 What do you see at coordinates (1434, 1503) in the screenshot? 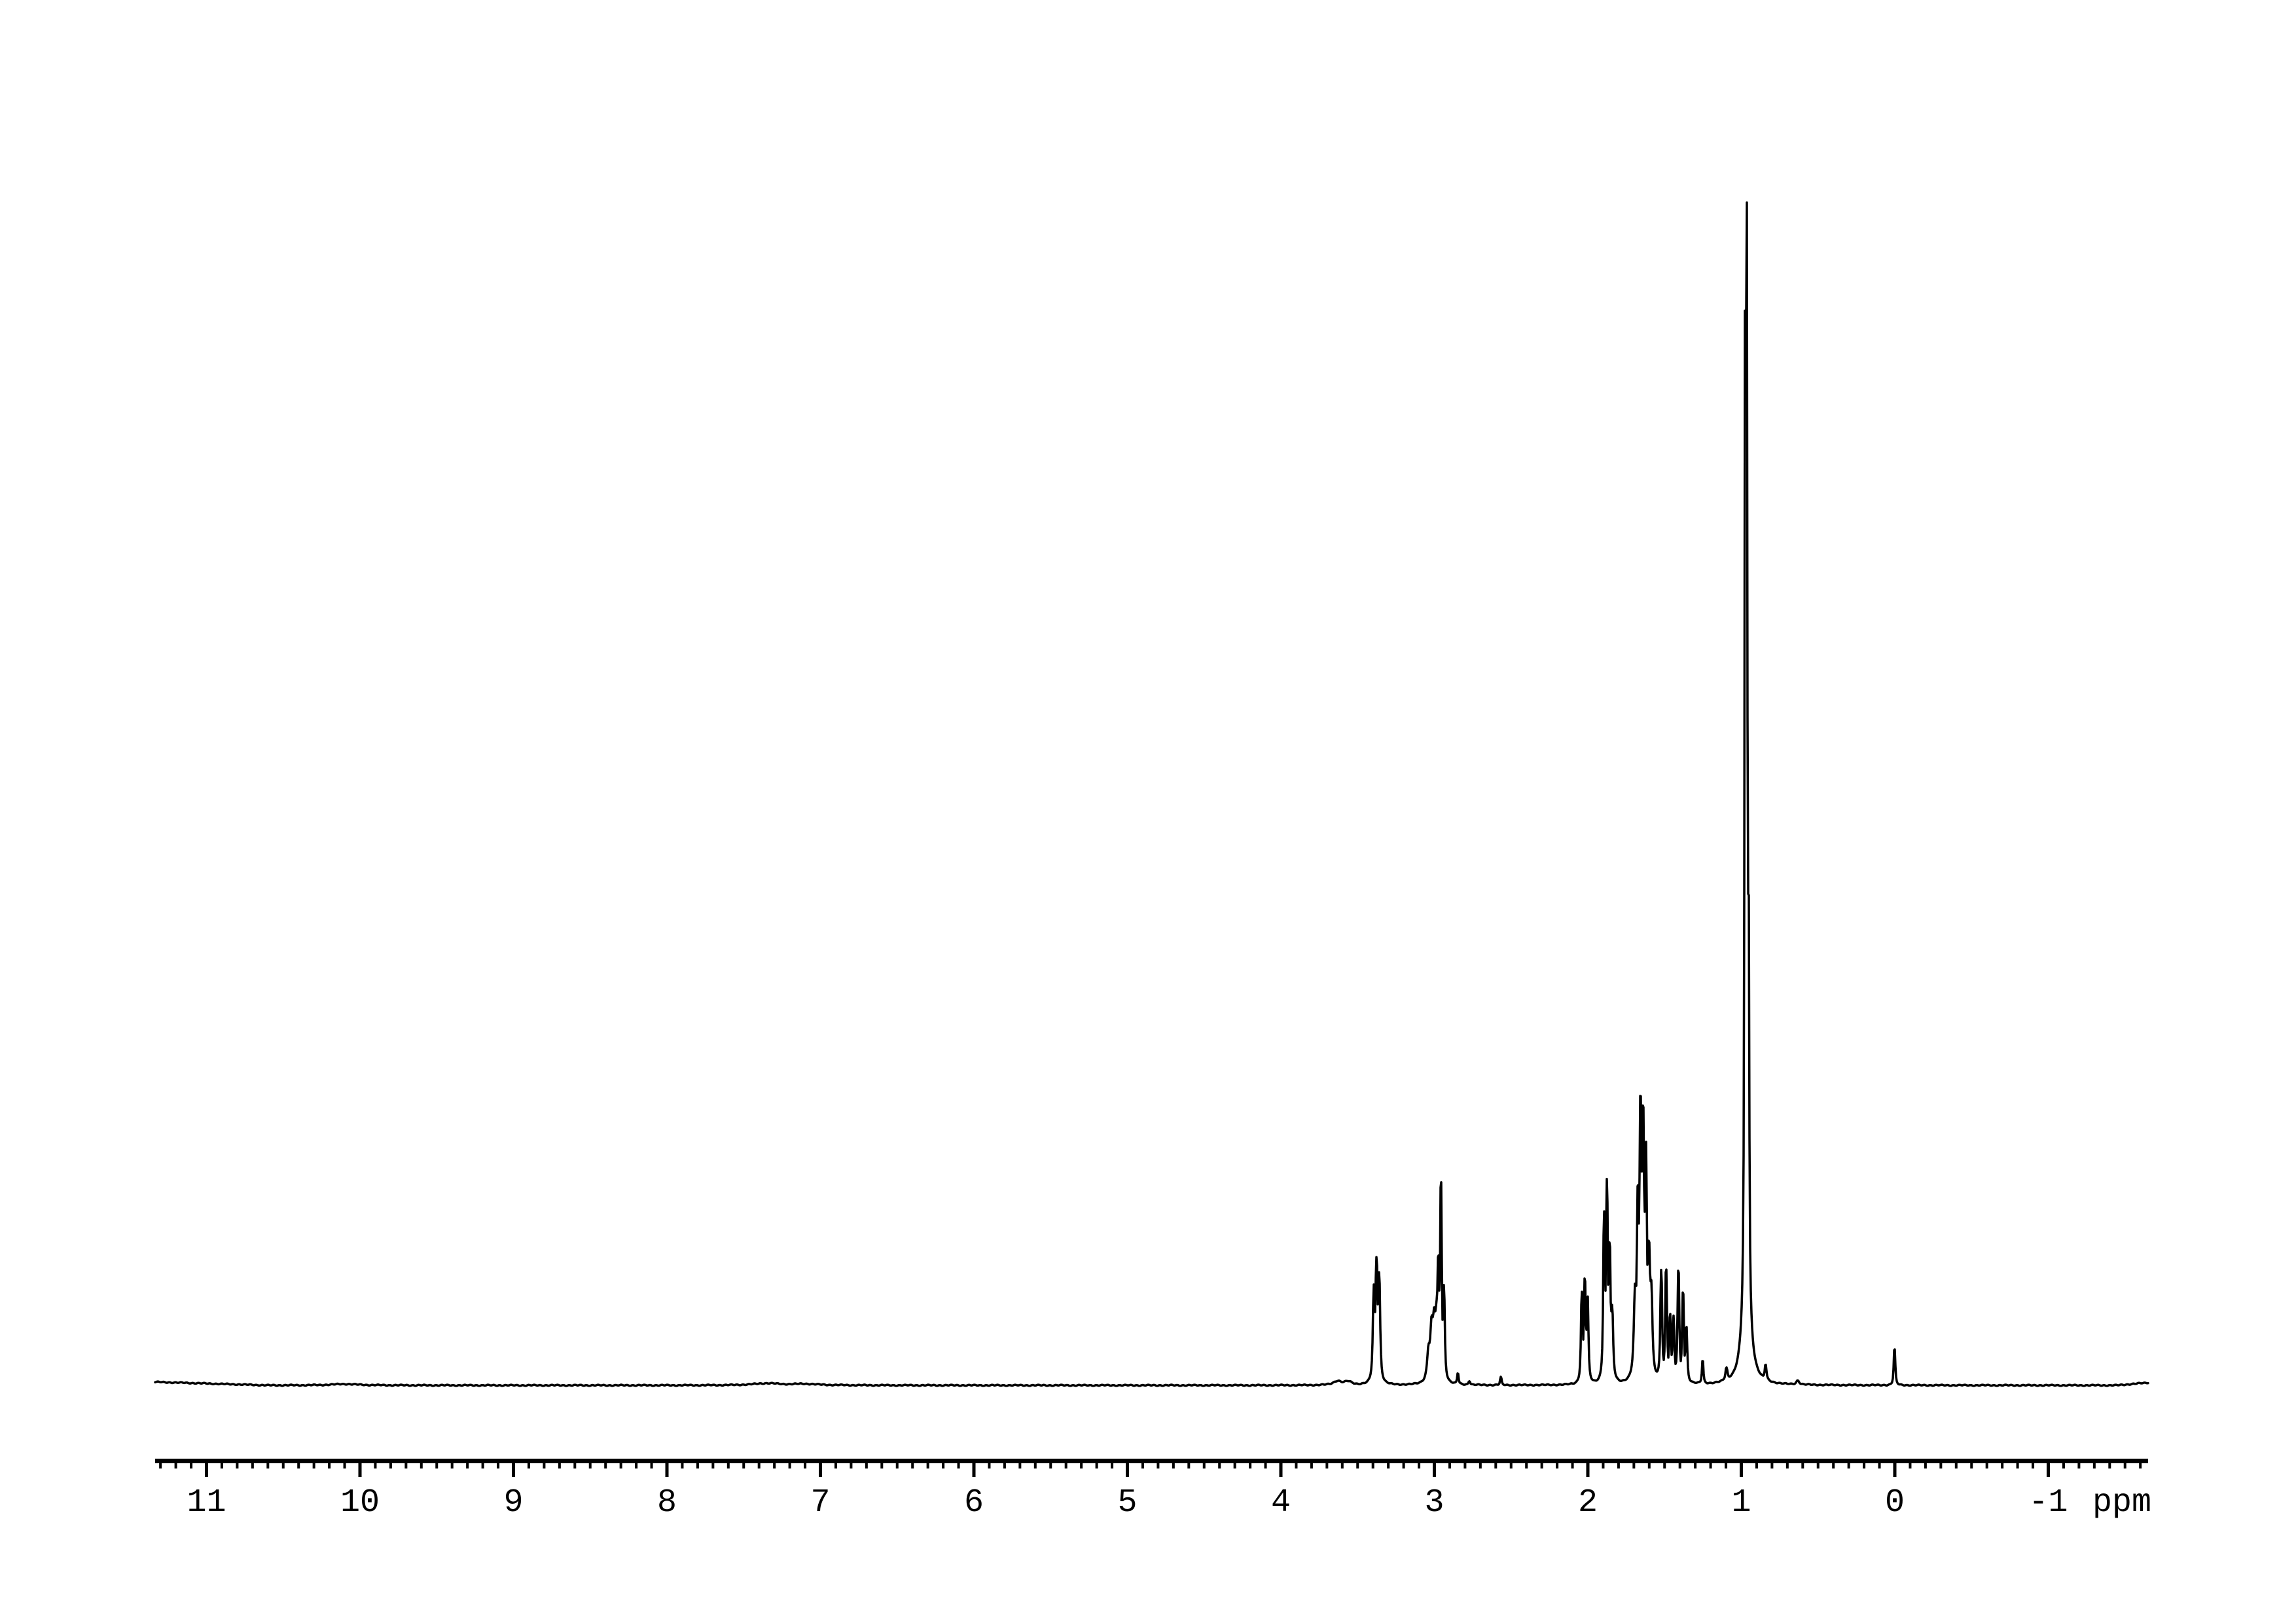
I see `x-axis-tick-label: 3` at bounding box center [1434, 1503].